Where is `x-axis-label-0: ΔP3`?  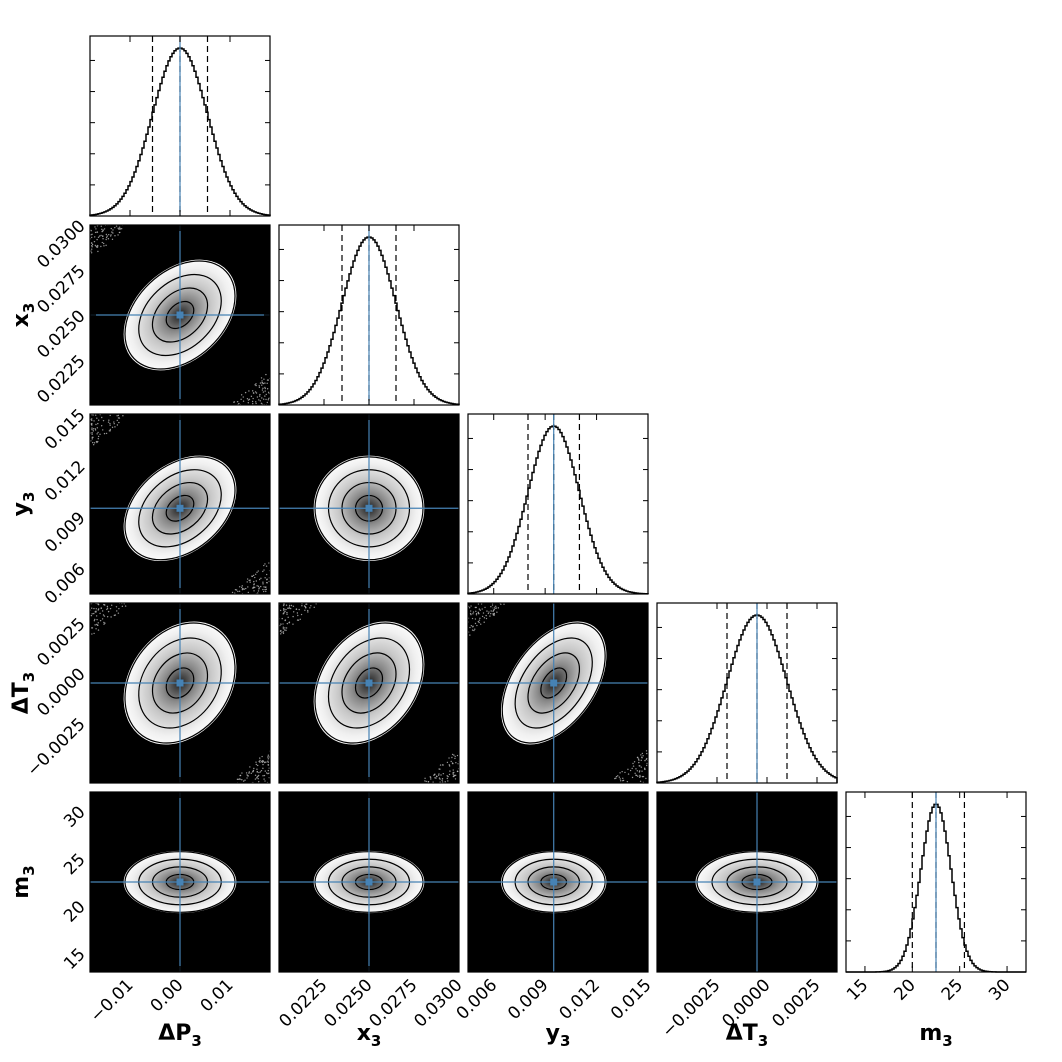
x-axis-label-0: ΔP3 is located at coordinates (180, 1035).